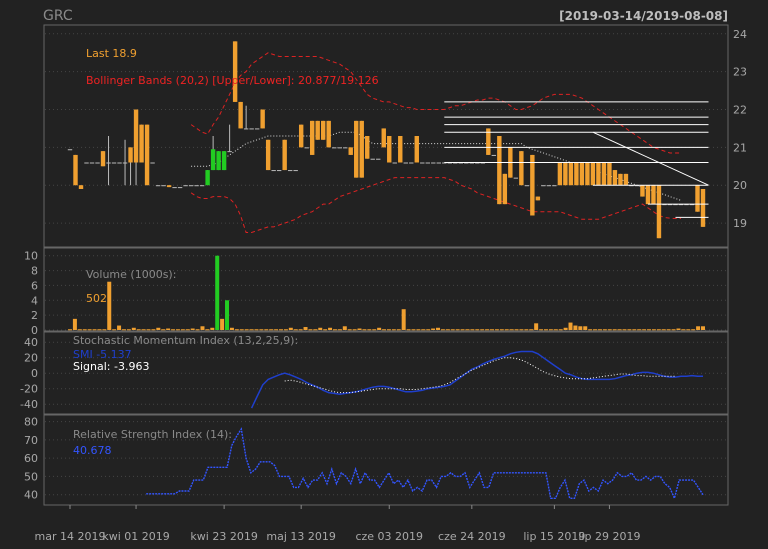 The width and height of the screenshot is (768, 549). I want to click on smi-panel, so click(386, 373).